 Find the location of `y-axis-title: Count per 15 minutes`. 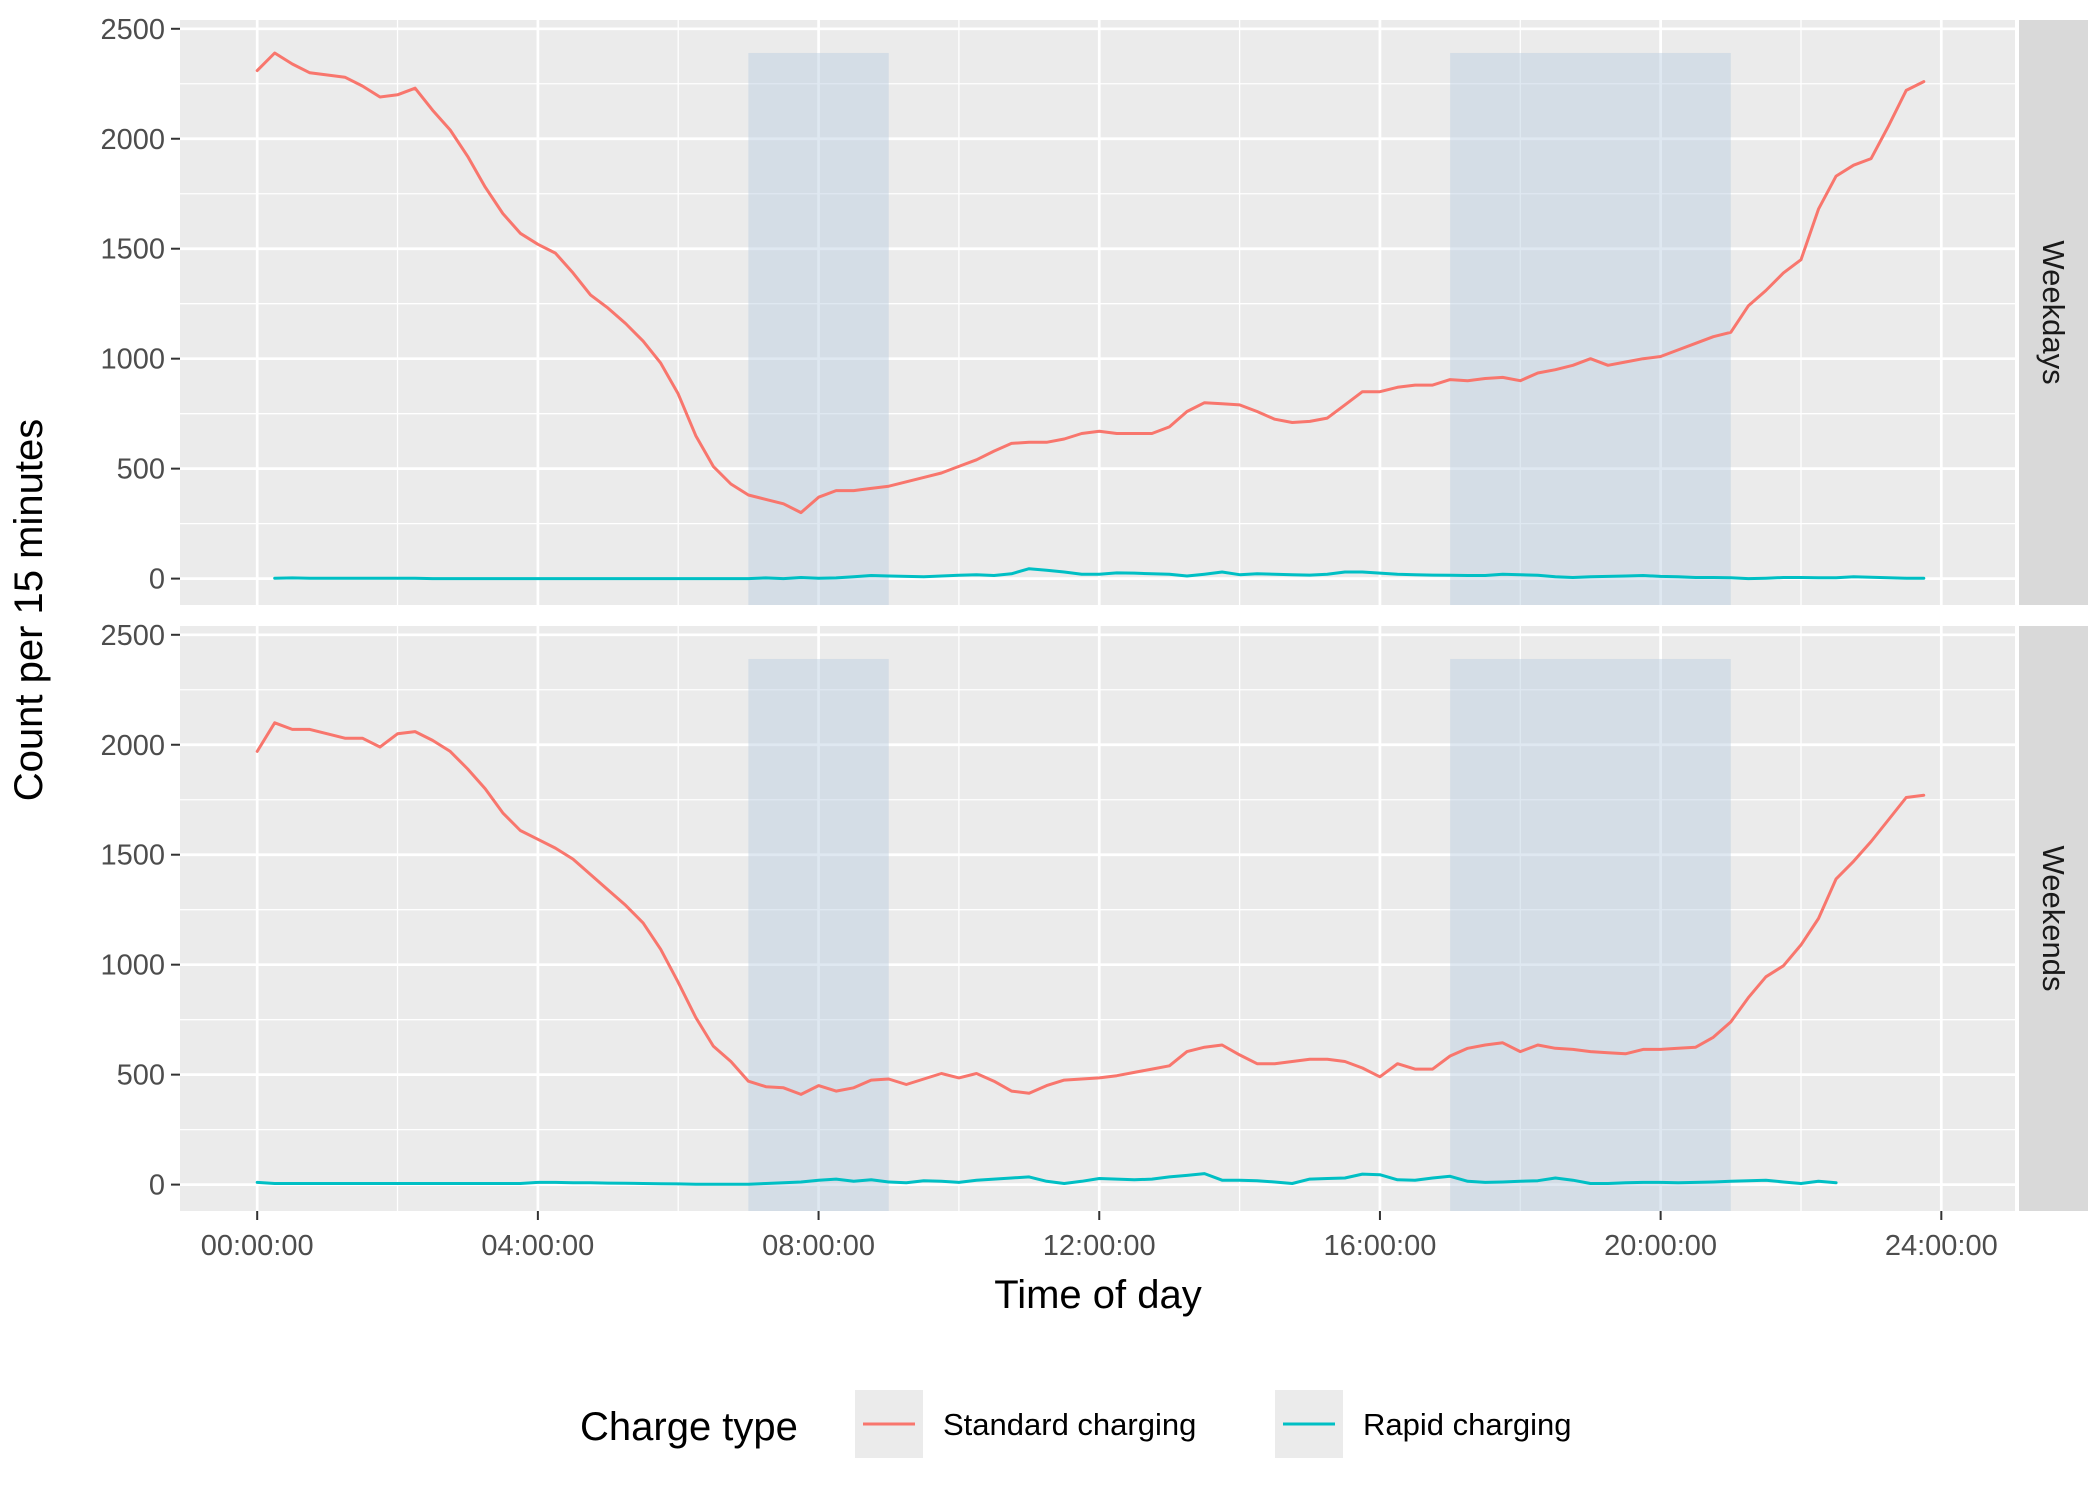

y-axis-title: Count per 15 minutes is located at coordinates (29, 610).